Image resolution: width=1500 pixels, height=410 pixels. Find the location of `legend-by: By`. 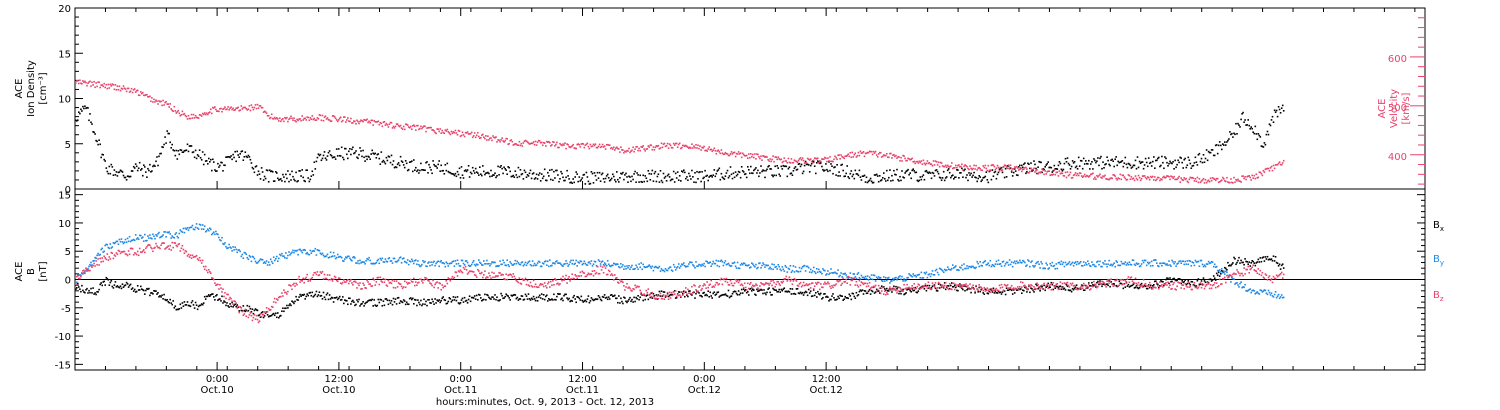

legend-by: By is located at coordinates (1438, 260).